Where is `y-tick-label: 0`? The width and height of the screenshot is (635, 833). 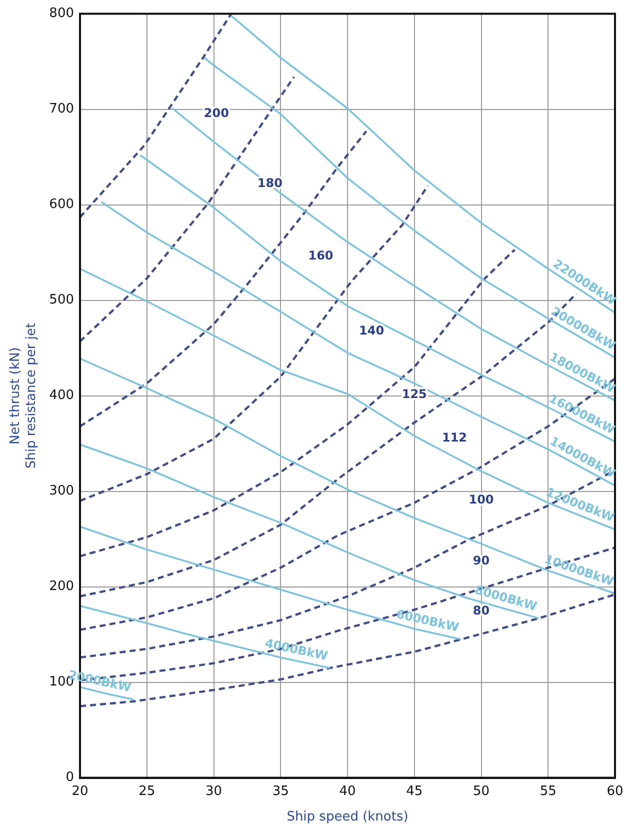 y-tick-label: 0 is located at coordinates (70, 778).